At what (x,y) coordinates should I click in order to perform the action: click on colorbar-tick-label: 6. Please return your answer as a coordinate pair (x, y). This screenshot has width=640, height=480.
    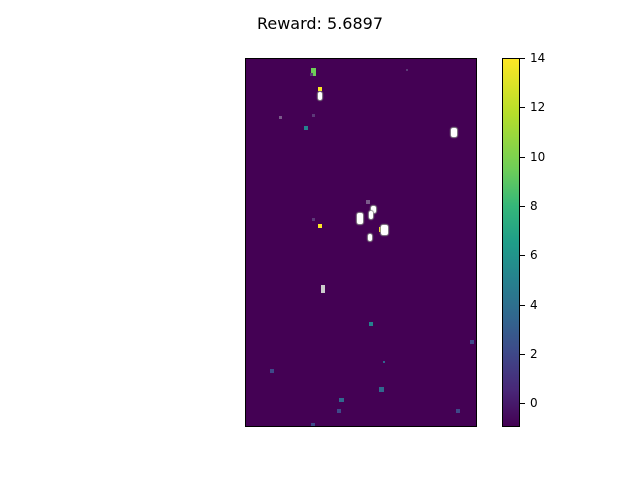
    Looking at the image, I should click on (534, 255).